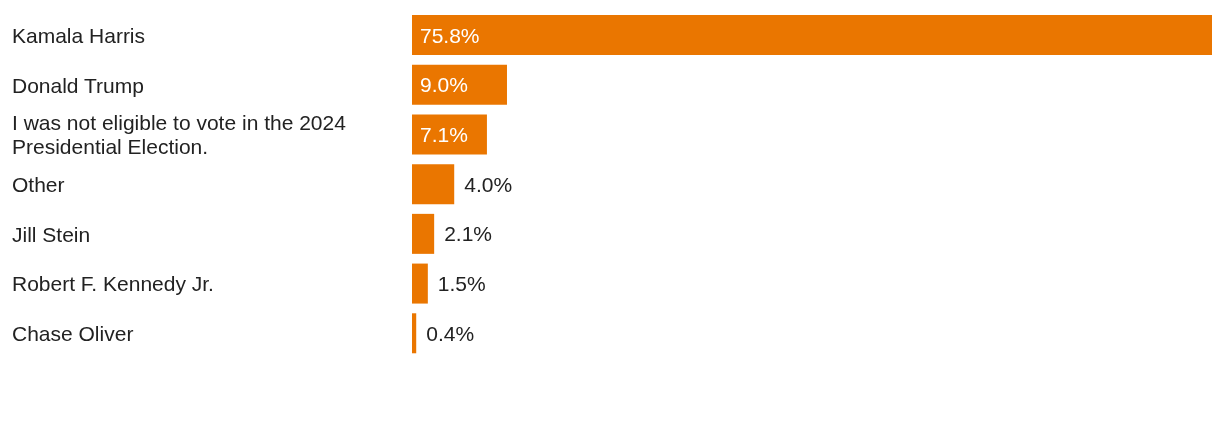  What do you see at coordinates (450, 35) in the screenshot?
I see `data-label: 75.8%` at bounding box center [450, 35].